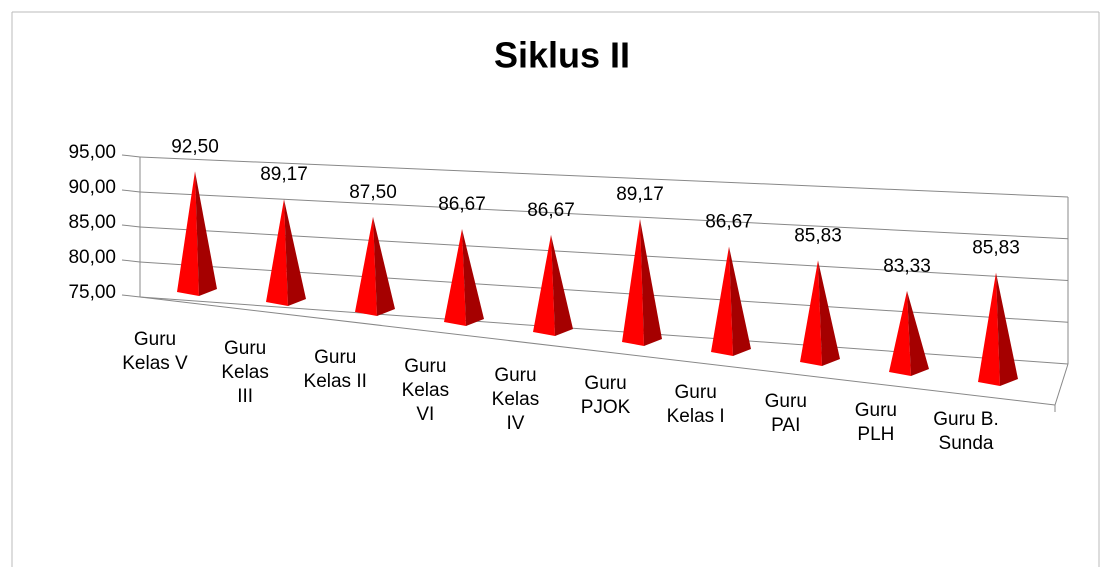  Describe the element at coordinates (907, 266) in the screenshot. I see `value-label: 83,33` at that location.